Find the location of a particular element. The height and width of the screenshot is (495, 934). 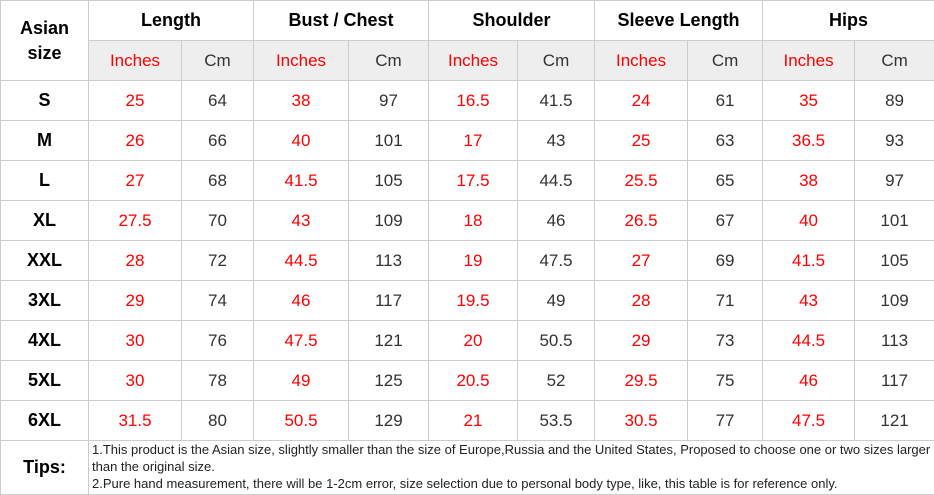

value-cell: 30 is located at coordinates (135, 381).